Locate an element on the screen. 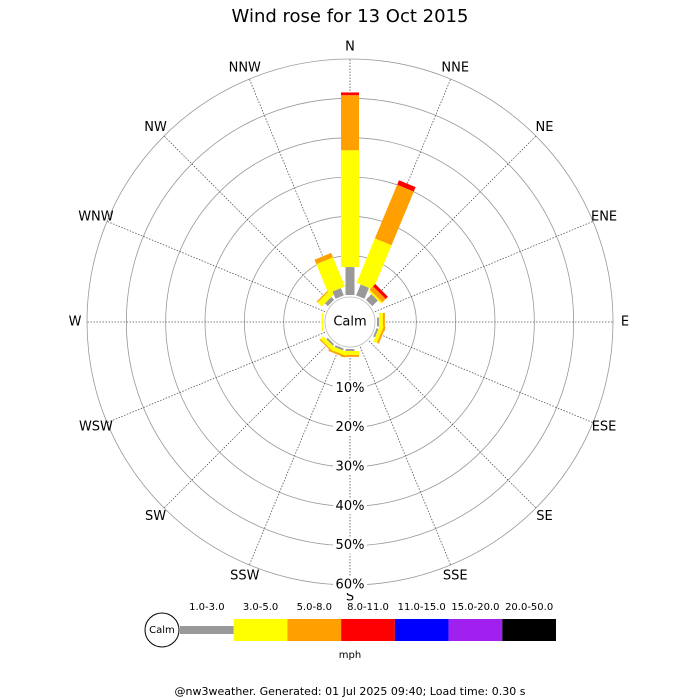 Image resolution: width=700 pixels, height=700 pixels. legend-label: 20.0-50.0 is located at coordinates (529, 607).